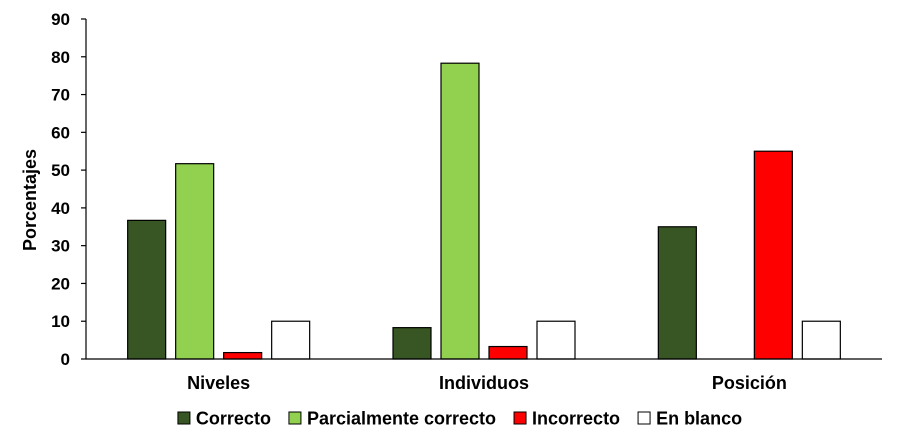 This screenshot has height=443, width=900. What do you see at coordinates (65, 359) in the screenshot?
I see `y-tick-label: 0` at bounding box center [65, 359].